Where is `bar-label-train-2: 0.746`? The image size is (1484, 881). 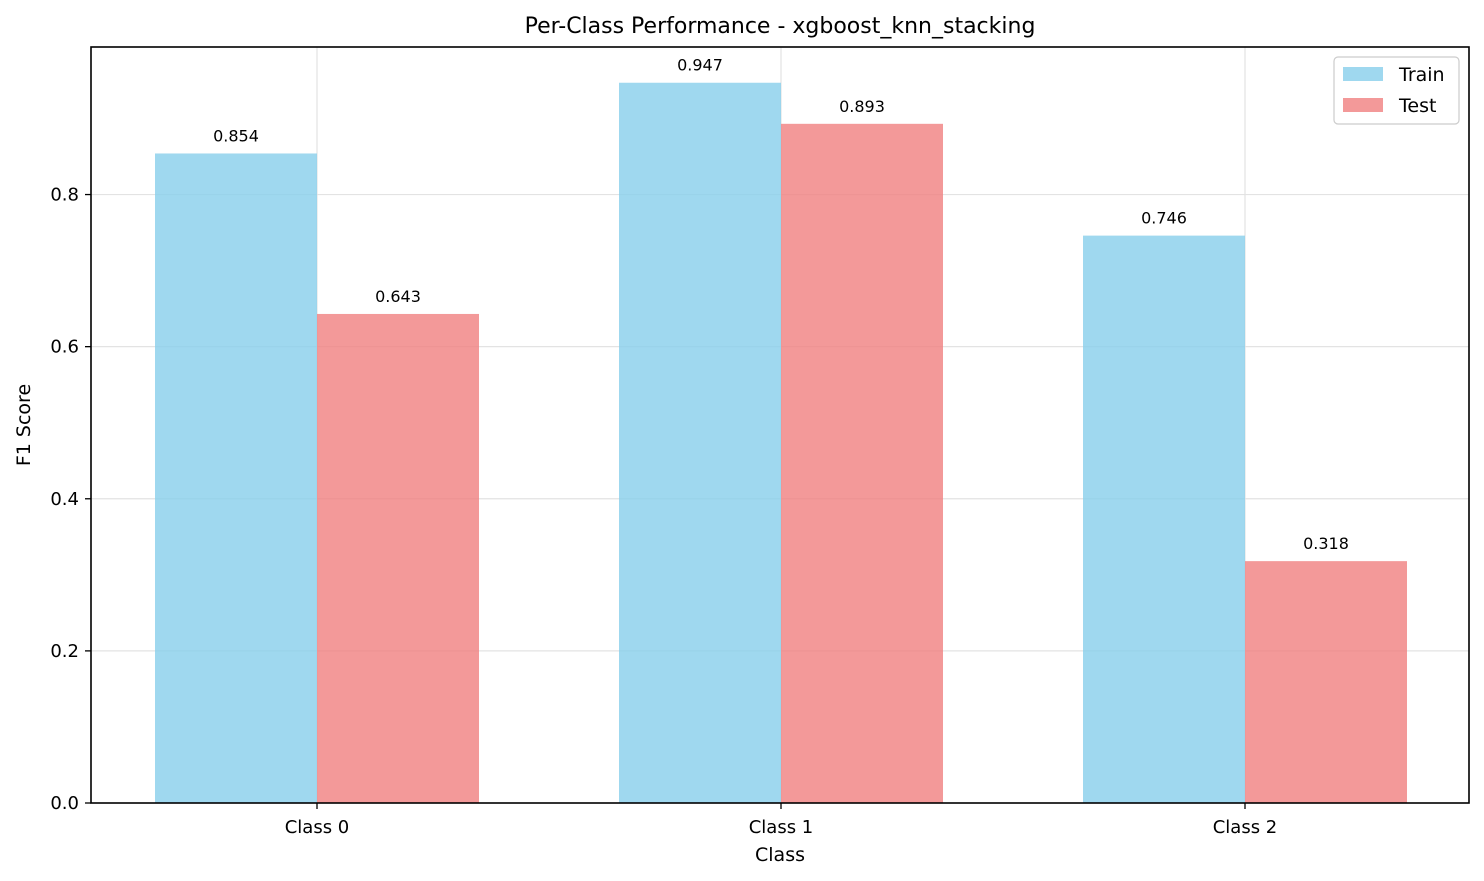
bar-label-train-2: 0.746 is located at coordinates (1164, 218).